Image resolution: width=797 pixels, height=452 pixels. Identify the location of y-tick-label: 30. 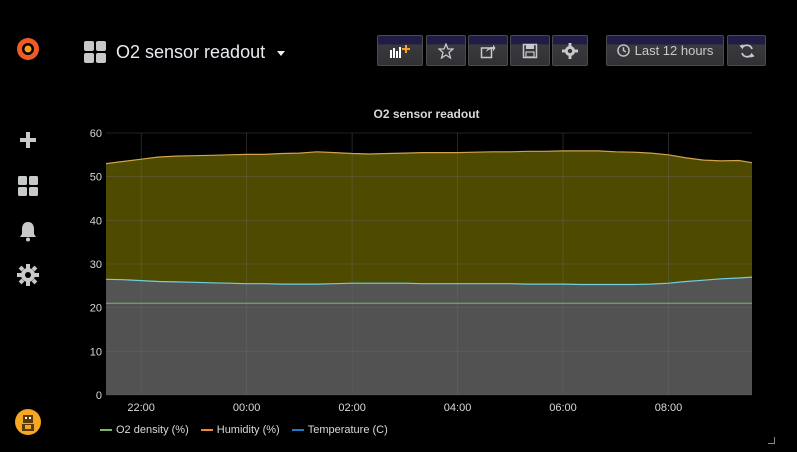
(96, 265).